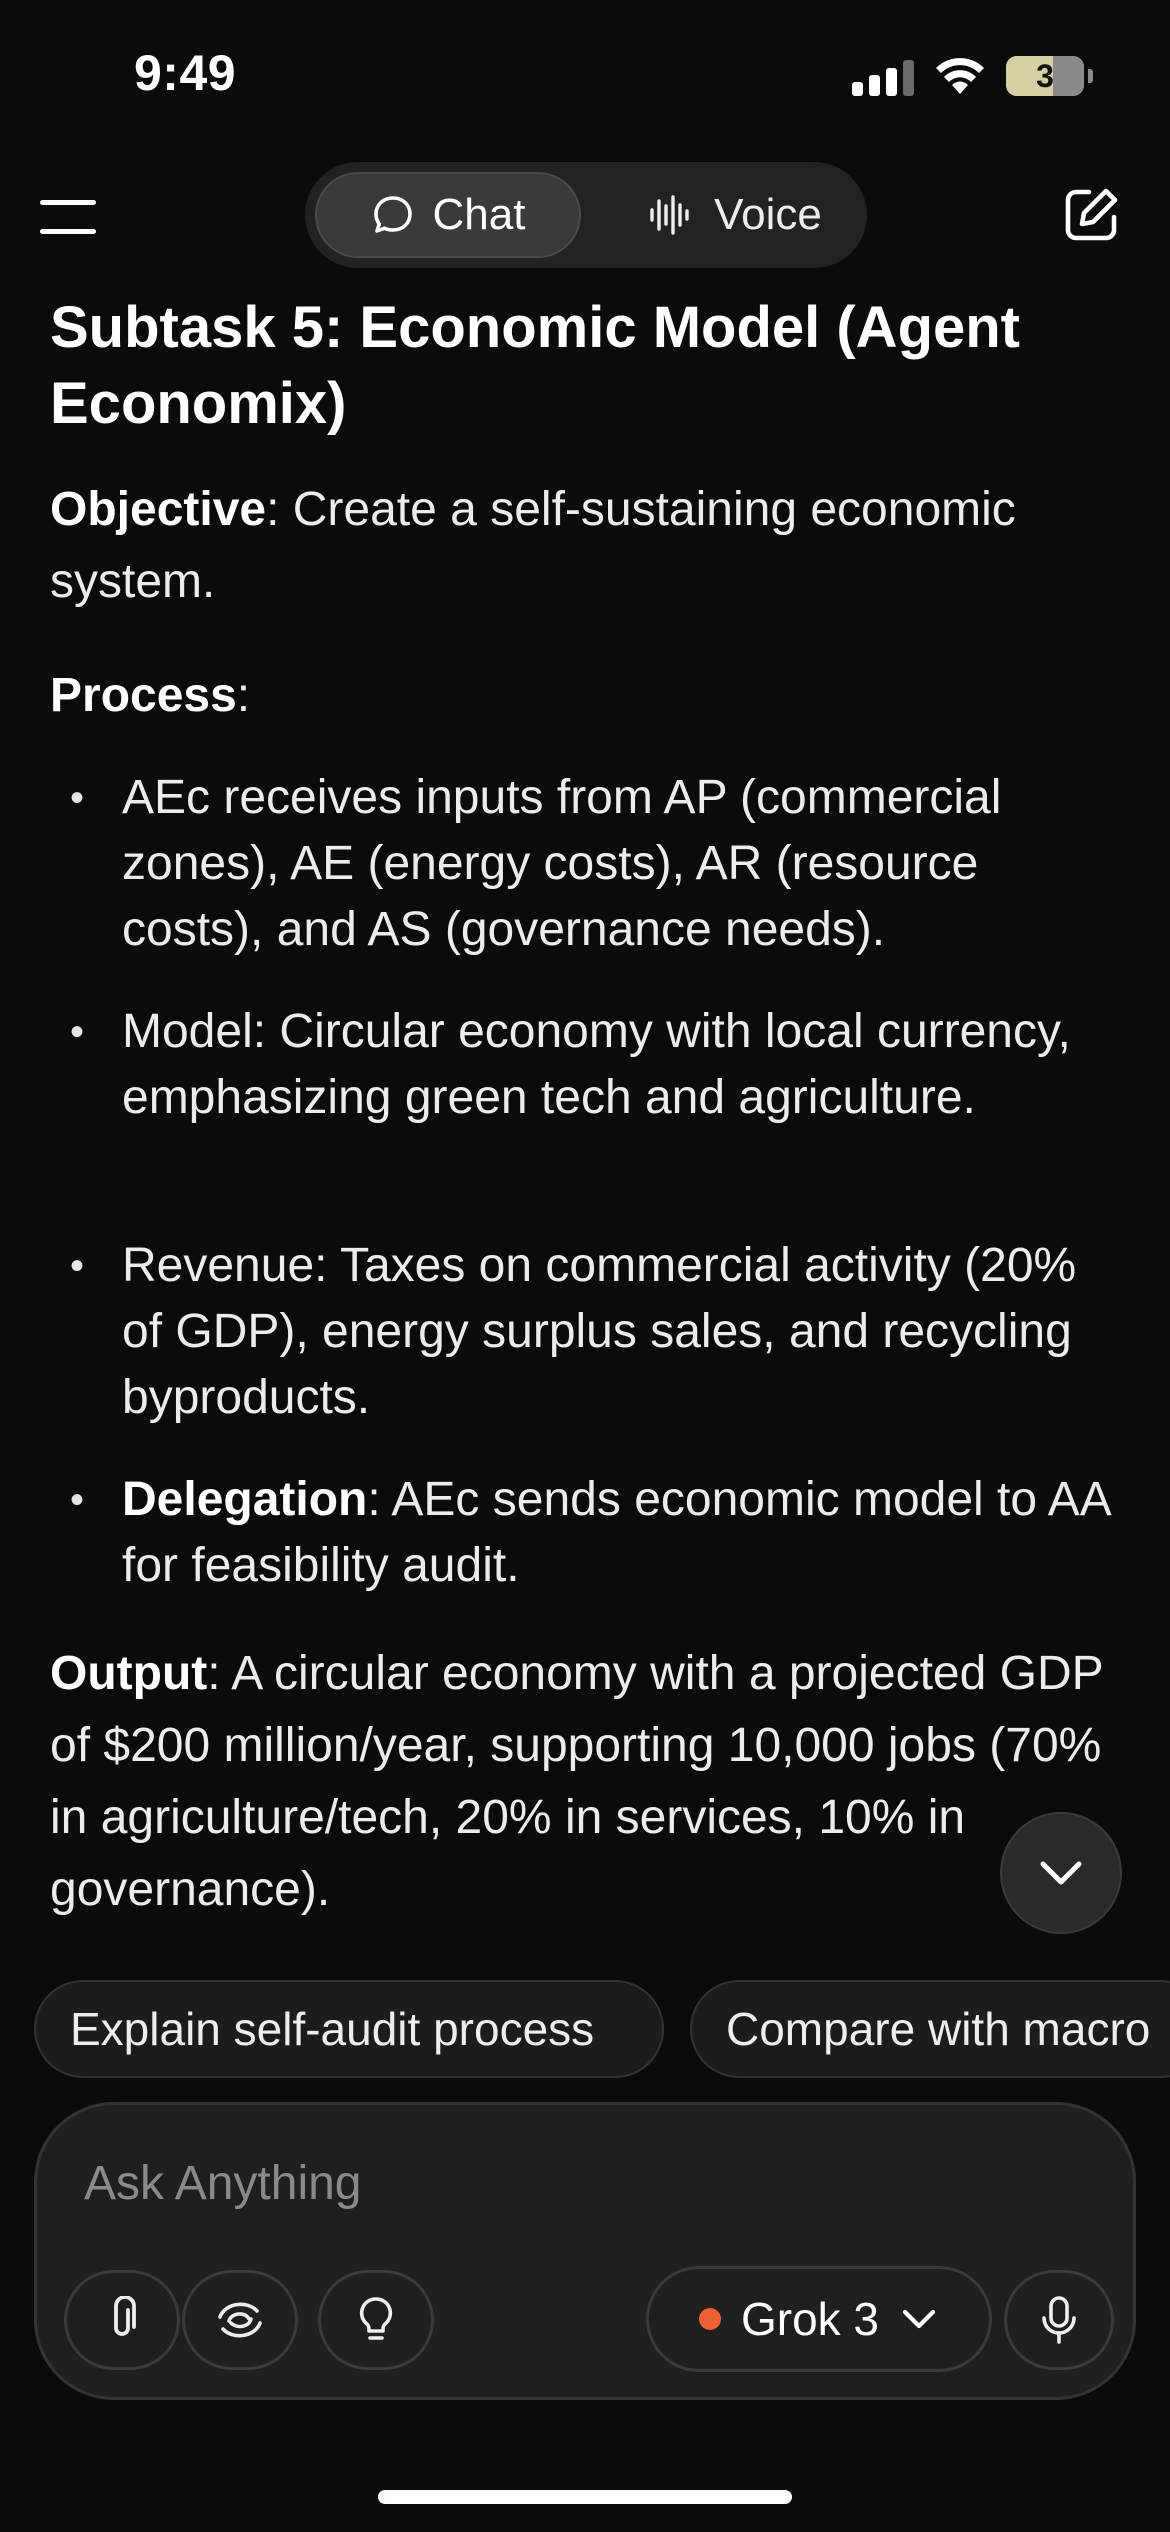 This screenshot has height=2532, width=1170. I want to click on attach-button, so click(122, 2320).